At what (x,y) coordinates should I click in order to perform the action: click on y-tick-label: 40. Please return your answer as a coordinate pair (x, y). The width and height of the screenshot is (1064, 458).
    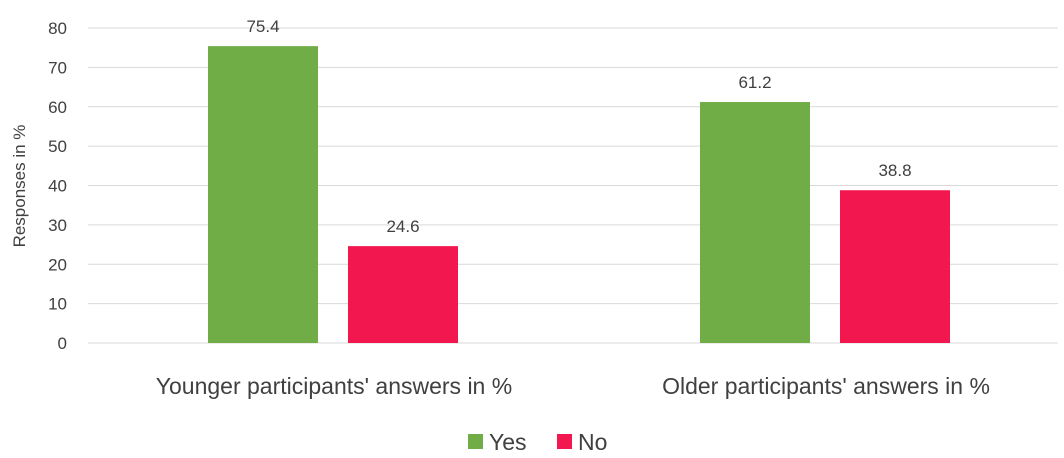
    Looking at the image, I should click on (57, 186).